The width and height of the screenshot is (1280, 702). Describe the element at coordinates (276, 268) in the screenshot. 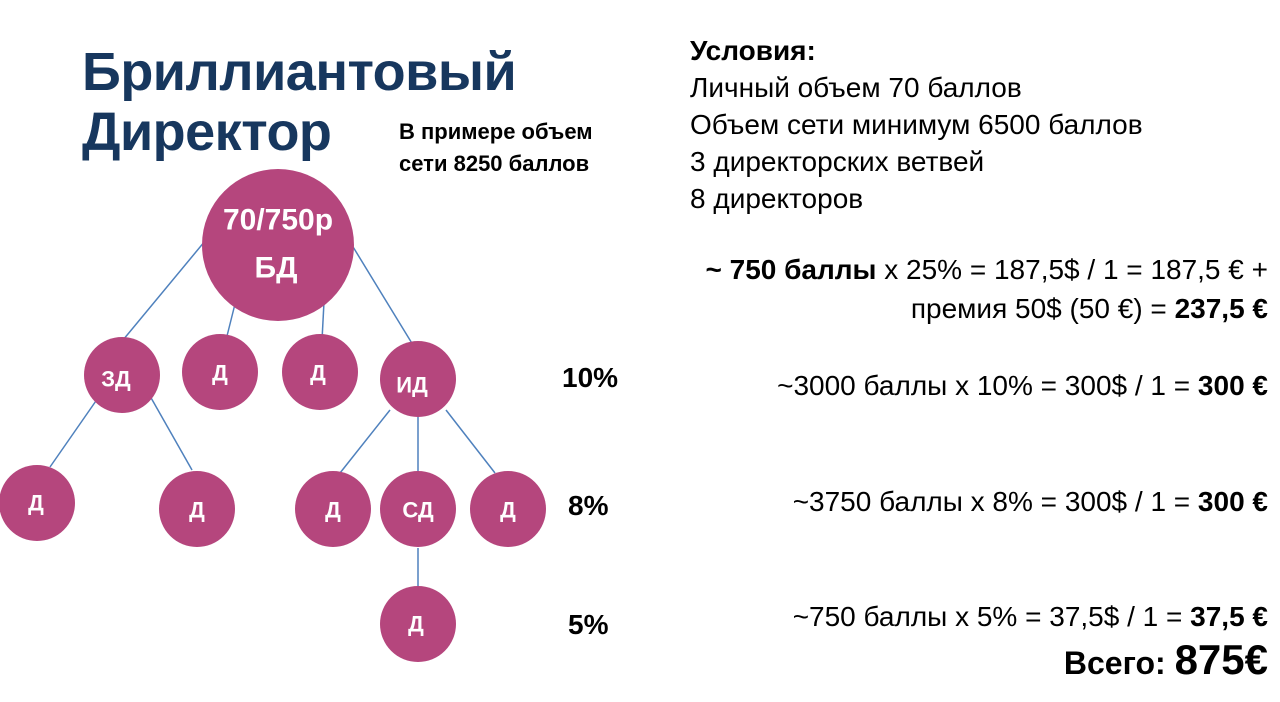

I see `root-node-label-2: БД` at that location.